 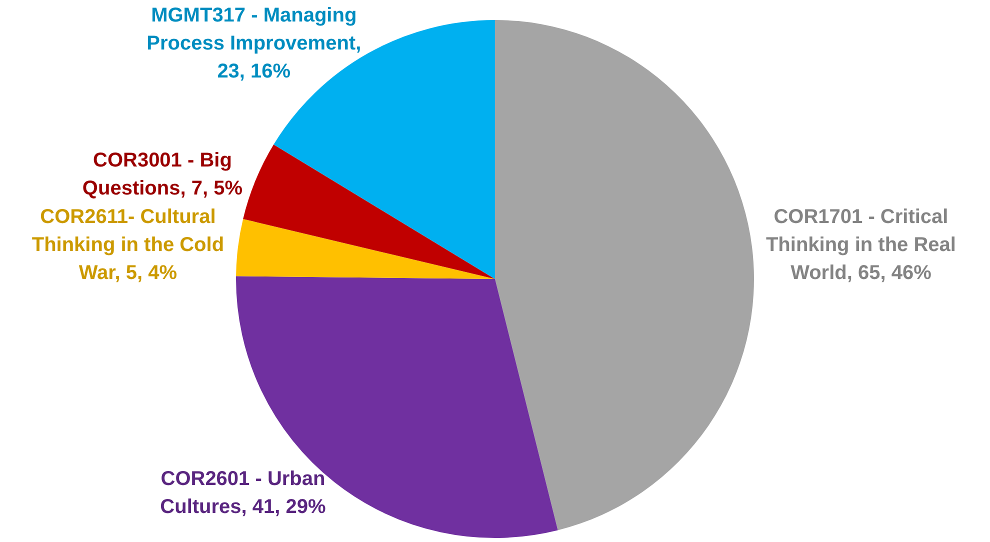 I want to click on slice-label: MGMT317 - Managing Process Improvement, 23, 16%, so click(x=254, y=43).